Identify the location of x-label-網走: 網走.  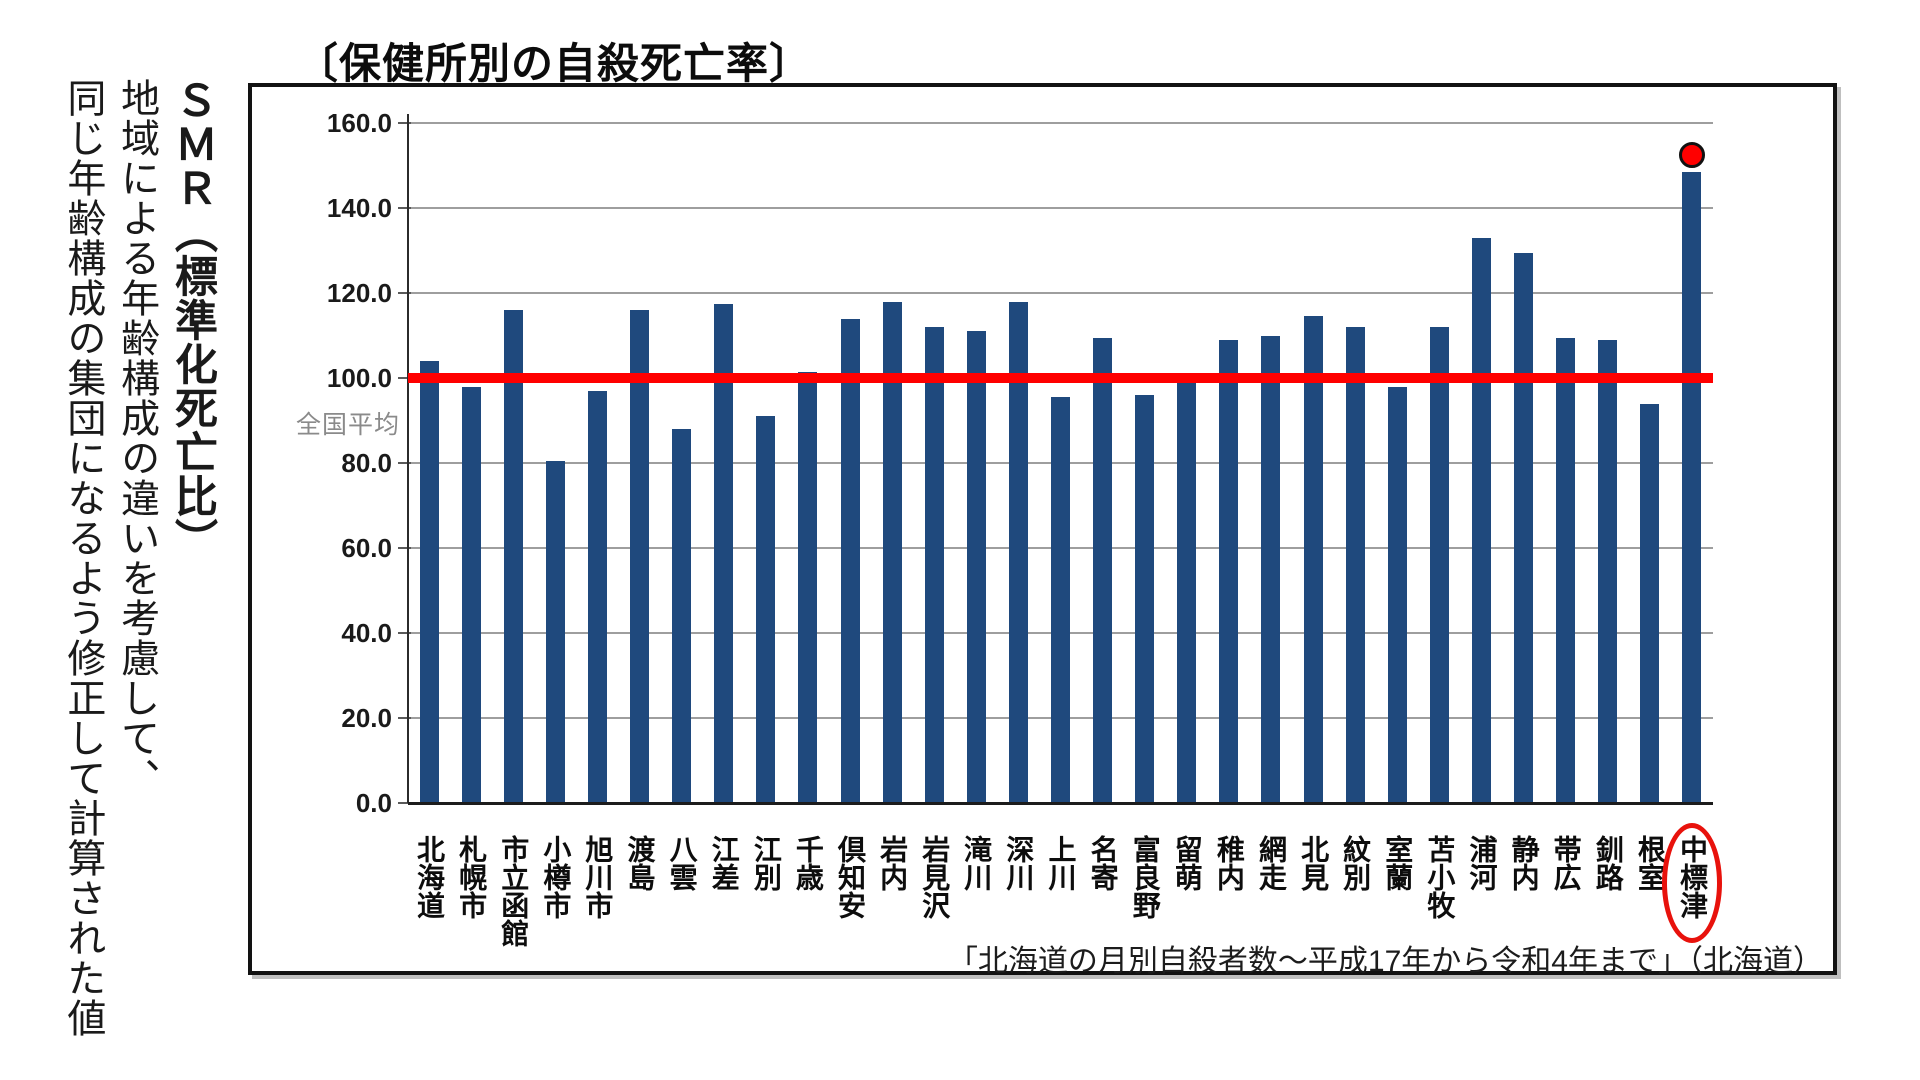
(1271, 863).